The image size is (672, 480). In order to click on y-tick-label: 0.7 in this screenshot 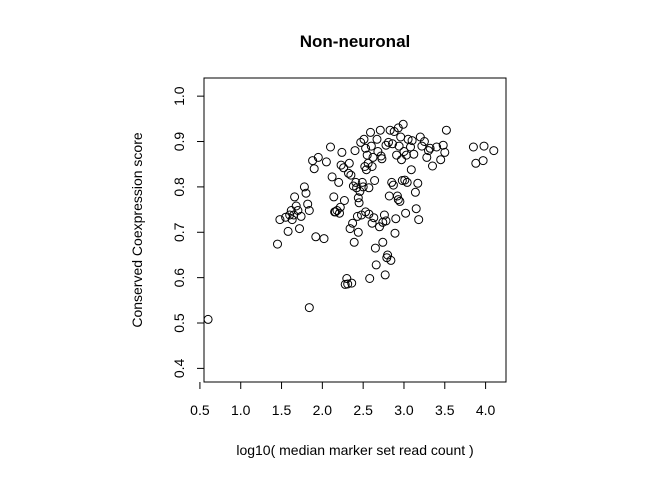, I will do `click(179, 232)`.